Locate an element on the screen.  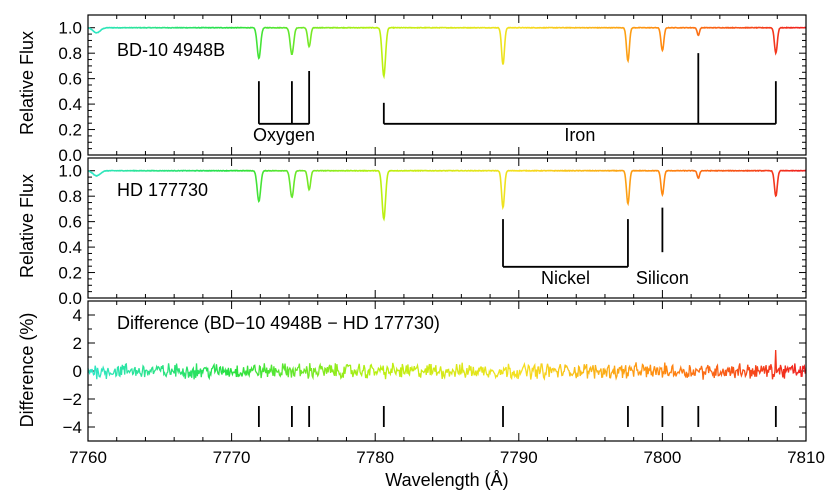
y-tick-label: 2 is located at coordinates (77, 343).